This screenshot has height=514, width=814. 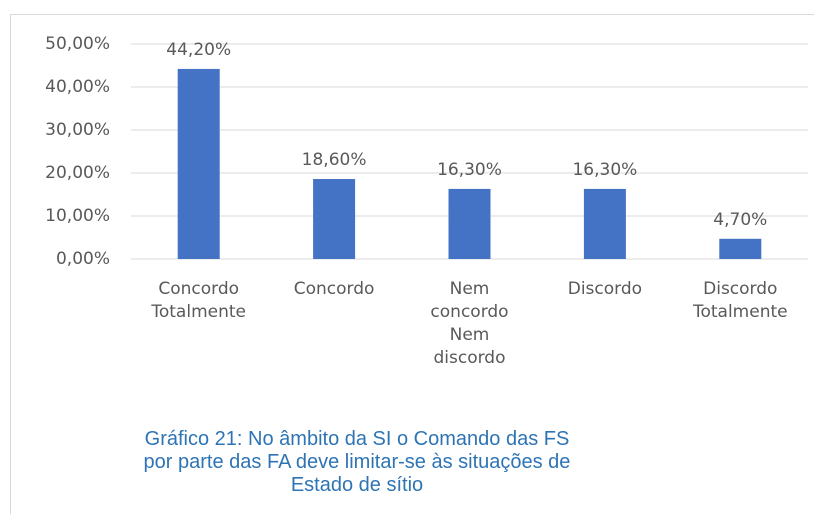 I want to click on x-tick-label: Discordo, so click(x=605, y=289).